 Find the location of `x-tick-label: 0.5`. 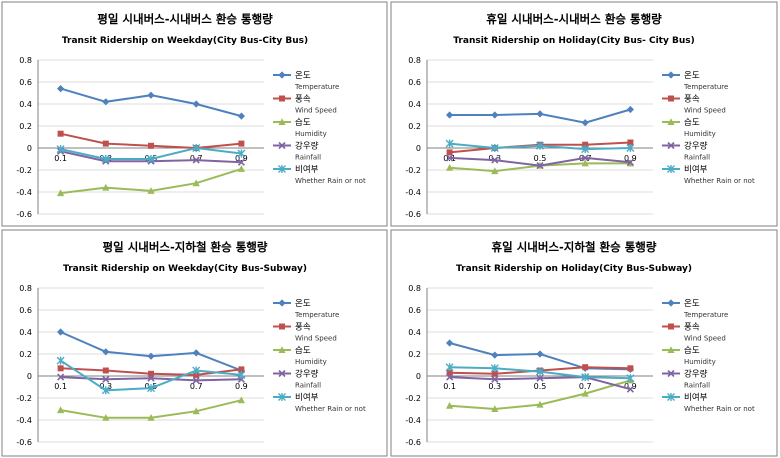

x-tick-label: 0.5 is located at coordinates (540, 386).